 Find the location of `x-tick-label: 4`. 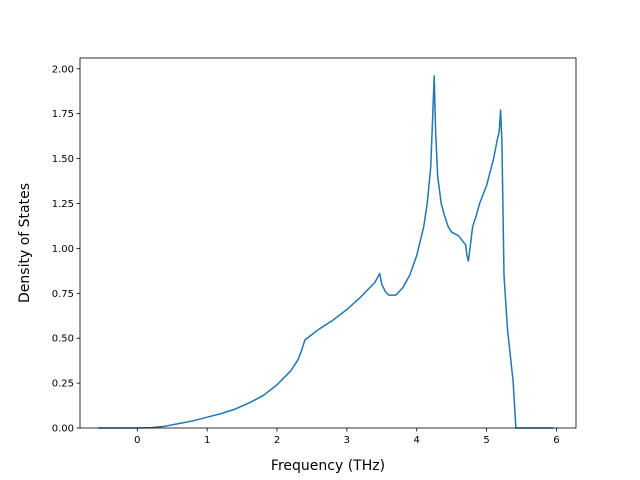

x-tick-label: 4 is located at coordinates (417, 440).